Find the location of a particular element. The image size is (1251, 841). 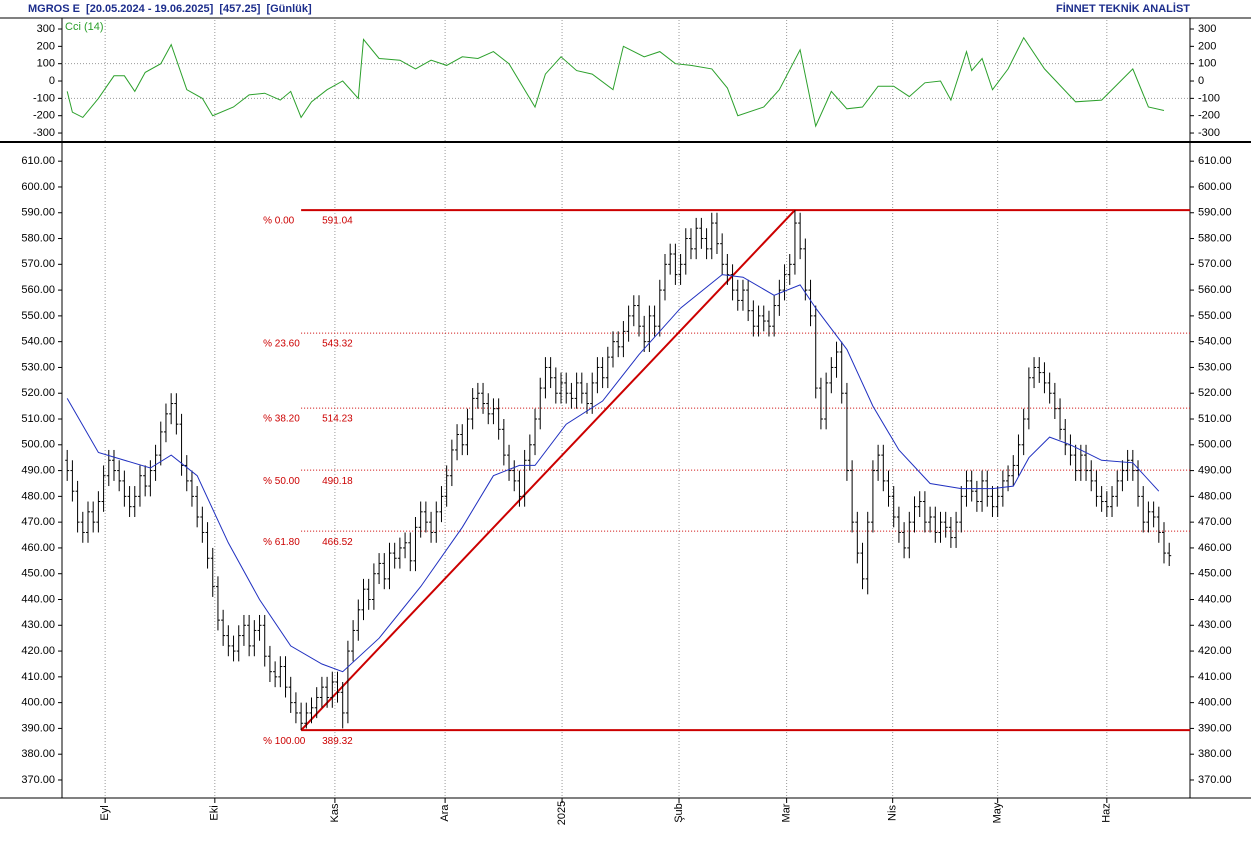

y-tick-label: 550.00 is located at coordinates (38, 316).